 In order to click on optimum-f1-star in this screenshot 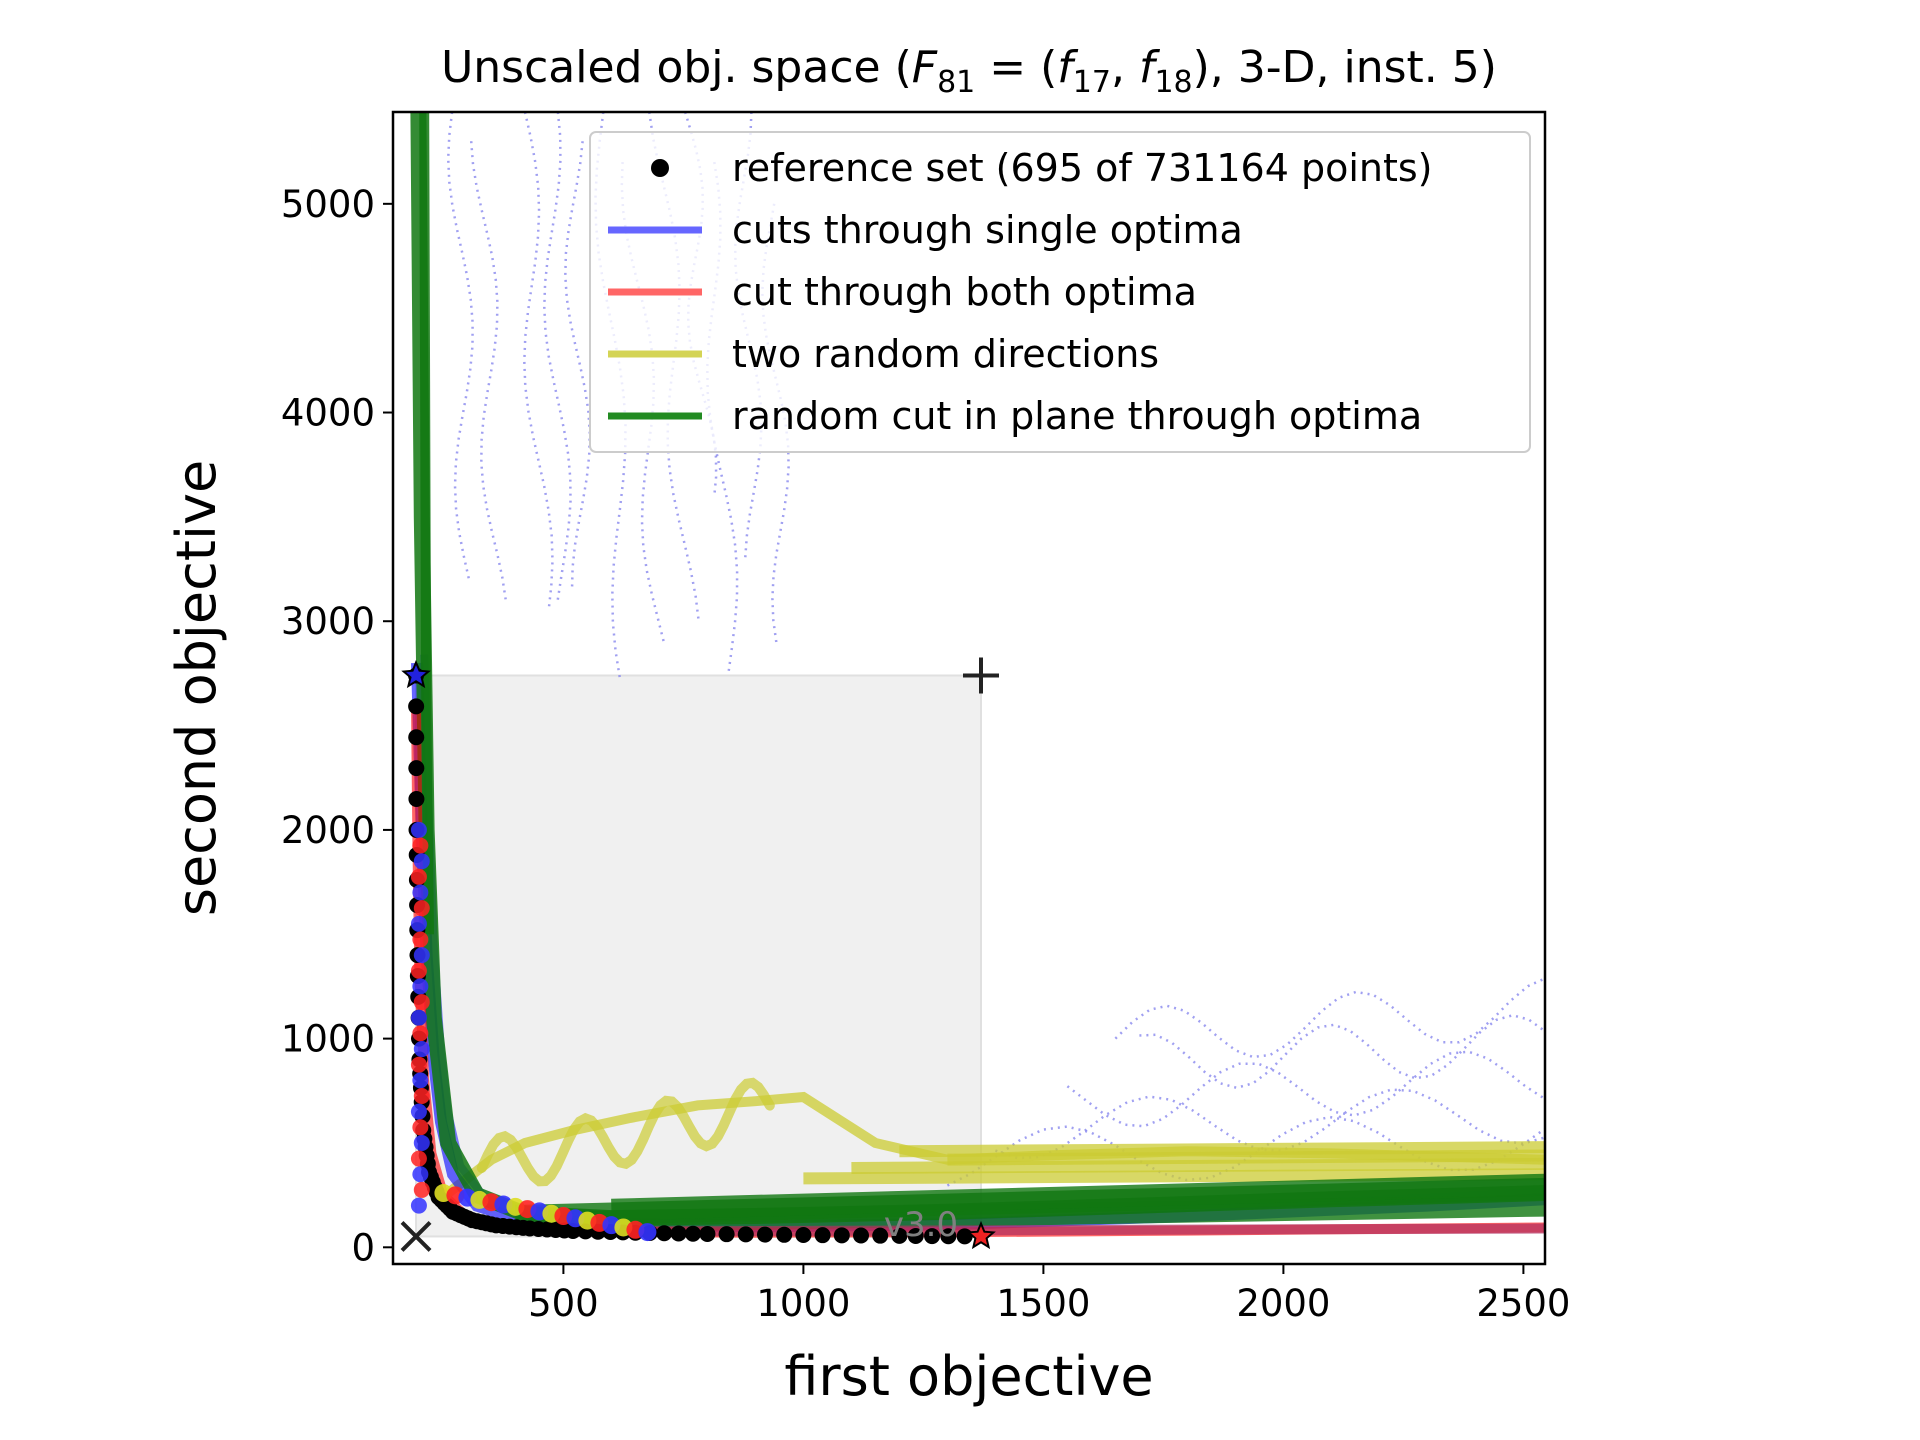, I will do `click(981, 1235)`.